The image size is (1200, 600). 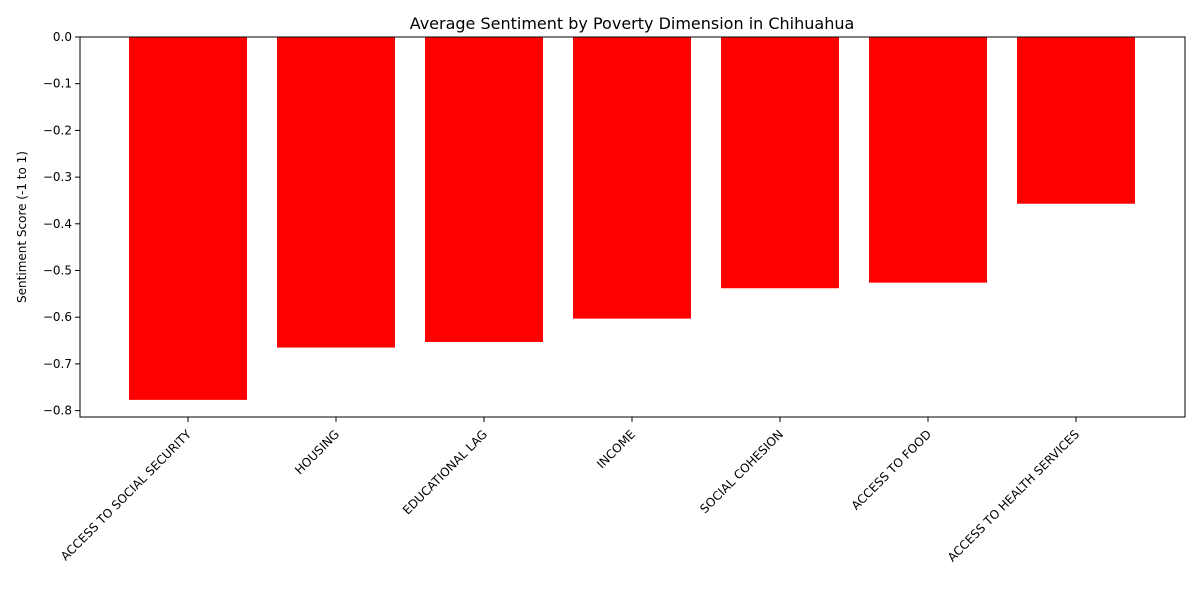 I want to click on x-tick-label: EDUCATIONAL LAG, so click(x=445, y=472).